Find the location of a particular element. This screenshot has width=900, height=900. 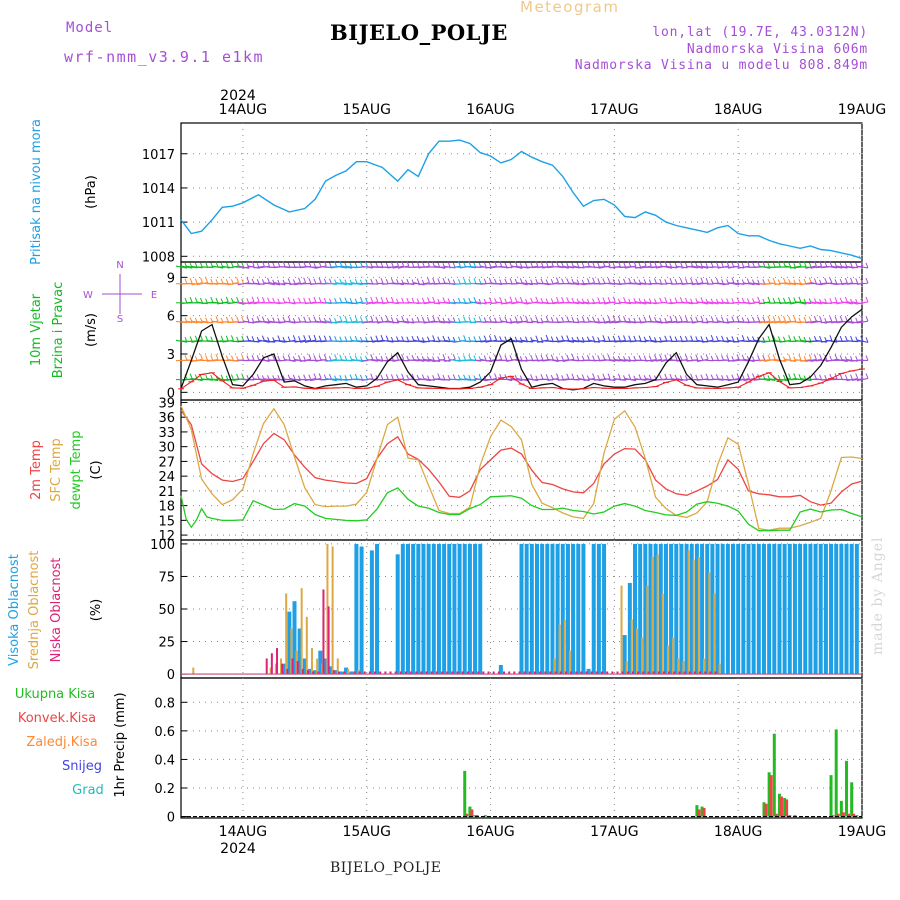

wind-axis-label: 10m Vjetar is located at coordinates (36, 329).